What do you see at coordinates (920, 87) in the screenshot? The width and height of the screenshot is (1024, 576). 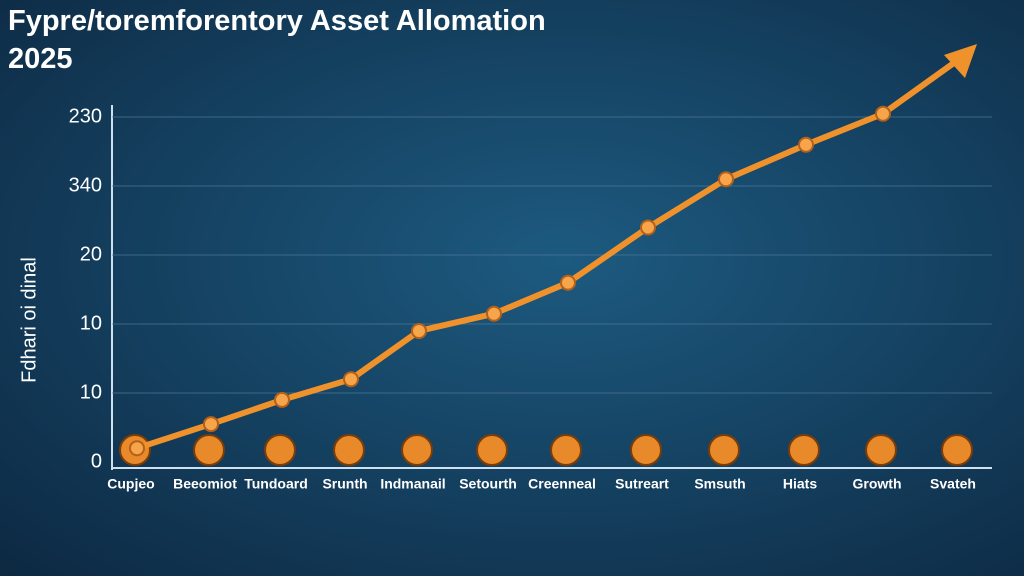 I see `trend-arrow-shaft` at bounding box center [920, 87].